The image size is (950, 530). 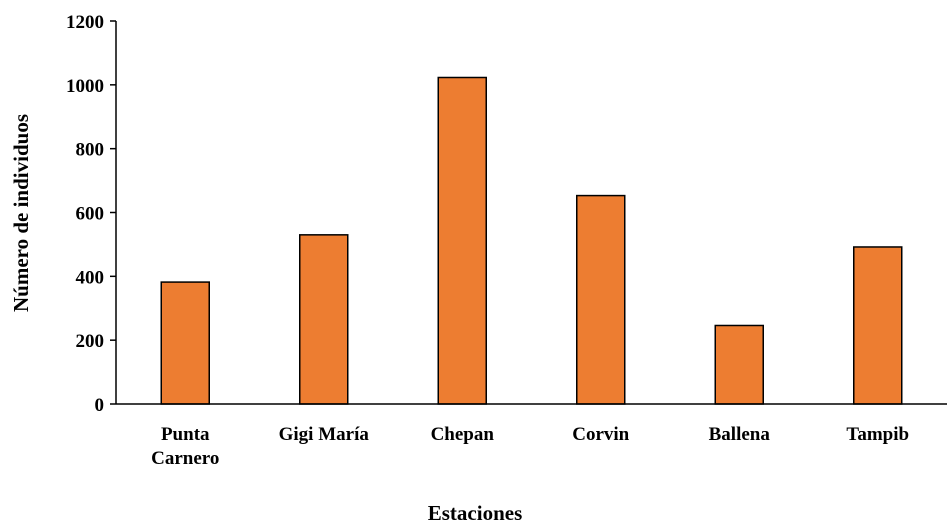 I want to click on x-category-label: Punta Carnero, so click(x=185, y=446).